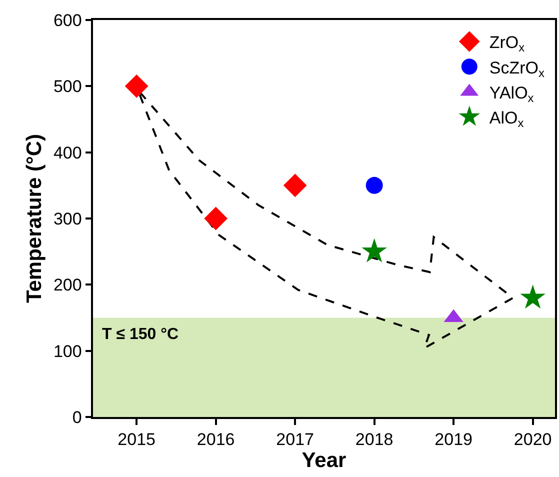 The image size is (559, 477). What do you see at coordinates (506, 119) in the screenshot?
I see `legend-label: AlO$_{x}$` at bounding box center [506, 119].